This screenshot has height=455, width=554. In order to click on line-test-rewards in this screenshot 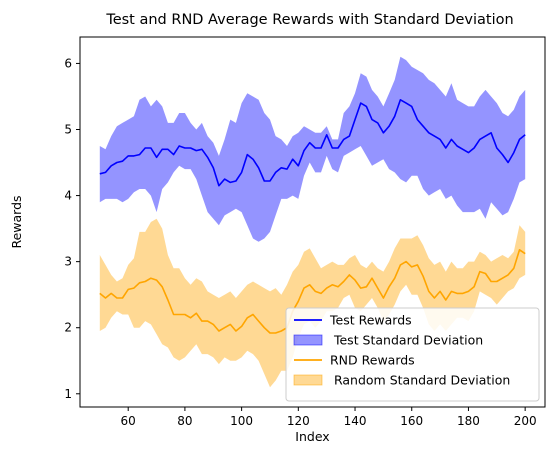, I will do `click(312, 143)`.